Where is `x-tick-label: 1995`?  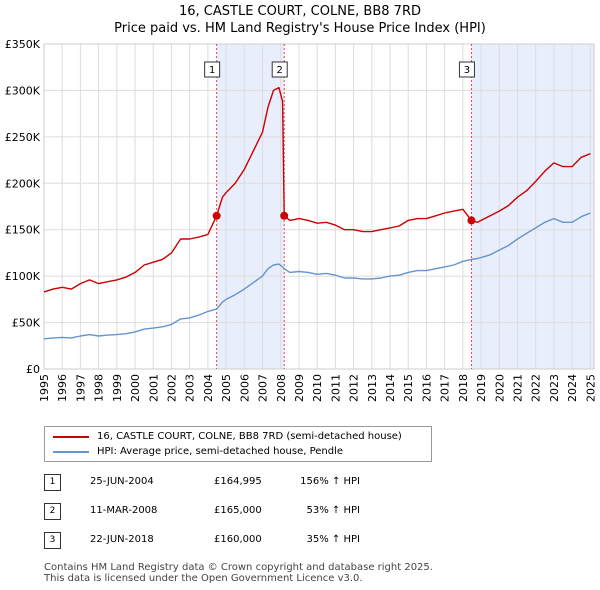
x-tick-label: 1995 is located at coordinates (44, 388).